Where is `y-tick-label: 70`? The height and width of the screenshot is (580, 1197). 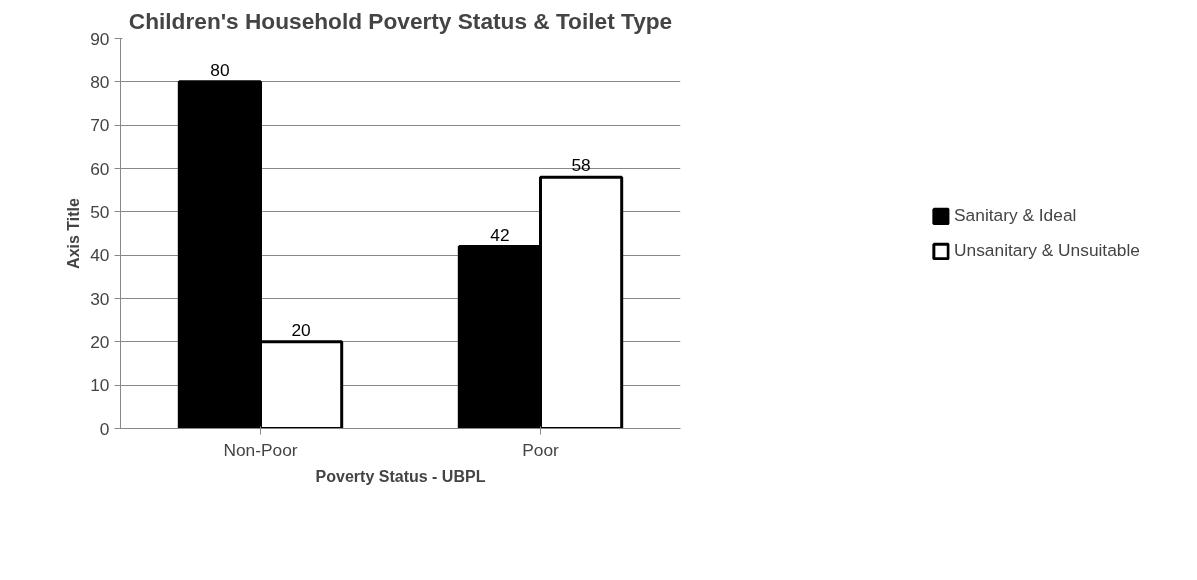 y-tick-label: 70 is located at coordinates (100, 125).